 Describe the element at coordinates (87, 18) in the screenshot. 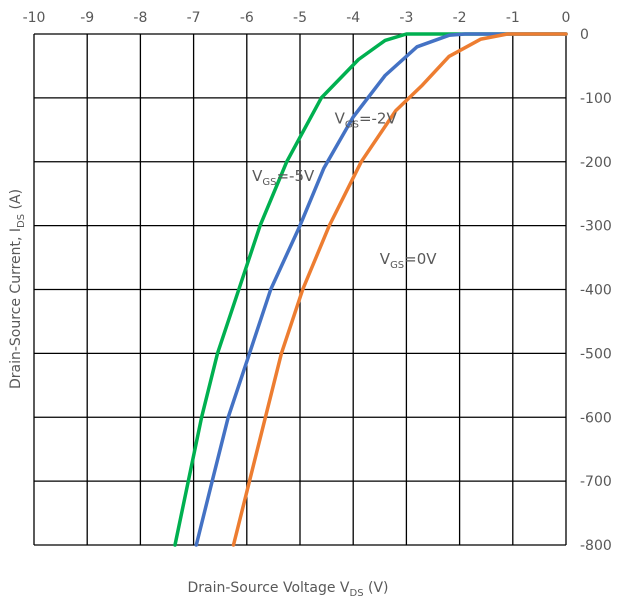

I see `x-tick-label: -9` at that location.